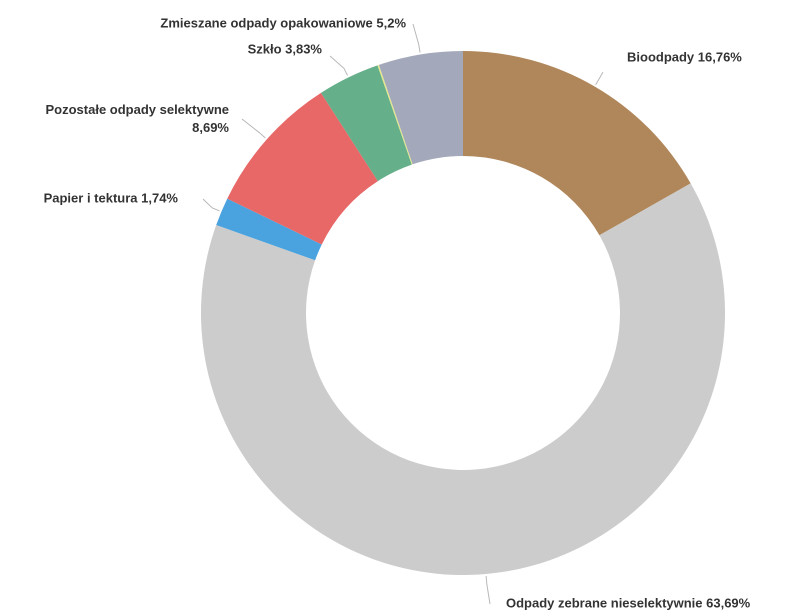 The height and width of the screenshot is (614, 795). What do you see at coordinates (338, 65) in the screenshot?
I see `leader-line-szklo` at bounding box center [338, 65].